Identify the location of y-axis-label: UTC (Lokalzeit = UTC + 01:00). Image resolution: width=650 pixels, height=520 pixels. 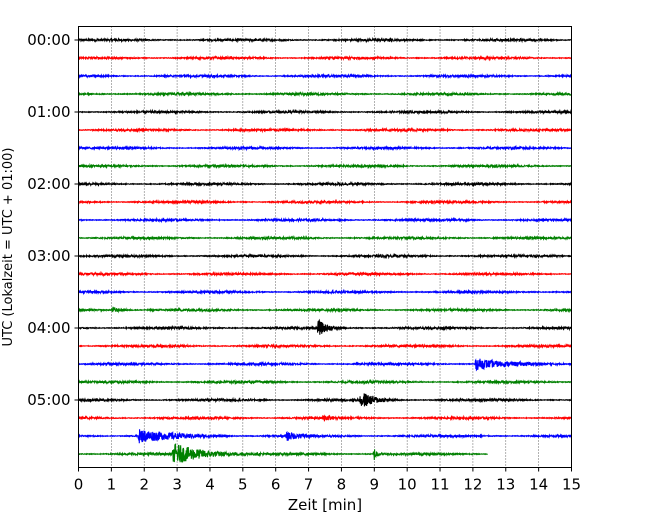
(8, 247).